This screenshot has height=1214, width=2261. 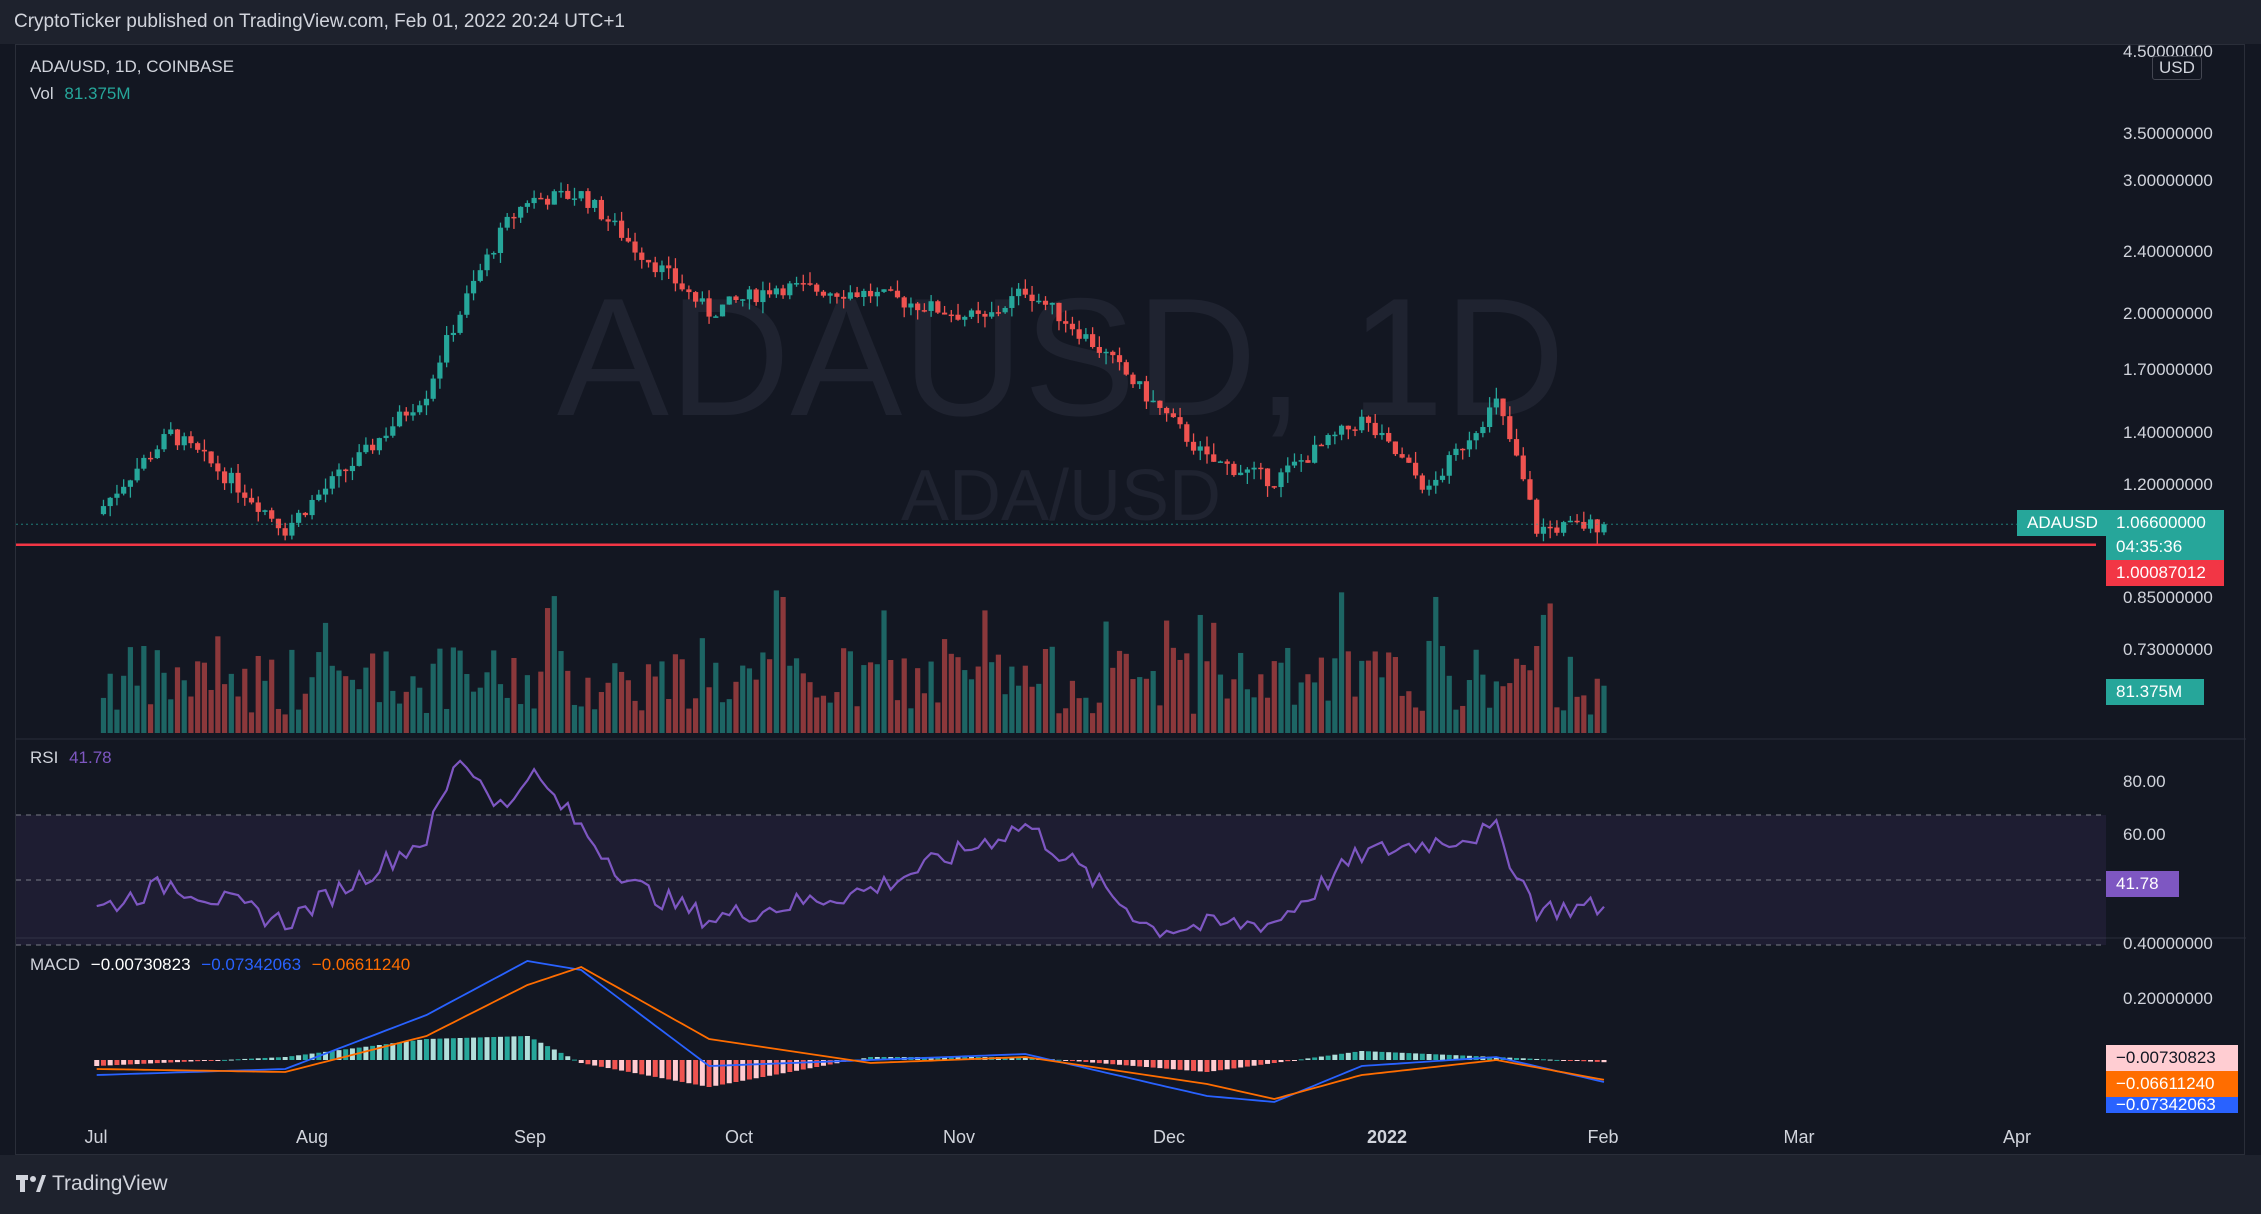 I want to click on macd-line, so click(x=850, y=1031).